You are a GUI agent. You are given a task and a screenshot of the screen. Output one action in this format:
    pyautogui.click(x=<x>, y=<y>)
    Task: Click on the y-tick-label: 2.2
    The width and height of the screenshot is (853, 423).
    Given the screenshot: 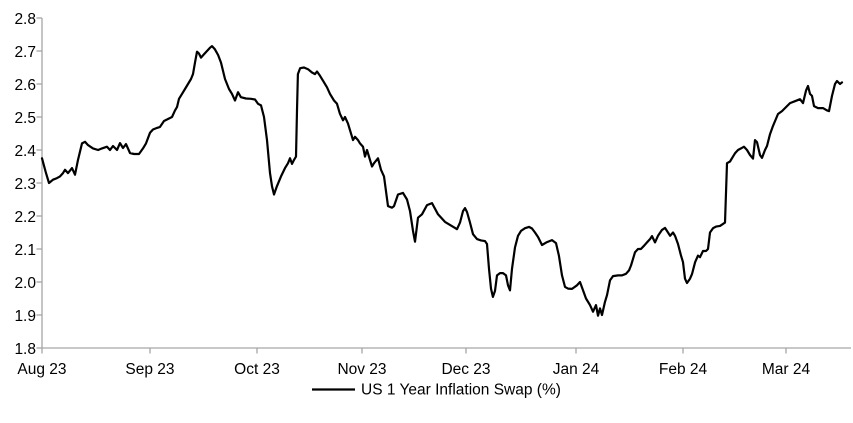 What is the action you would take?
    pyautogui.click(x=25, y=217)
    